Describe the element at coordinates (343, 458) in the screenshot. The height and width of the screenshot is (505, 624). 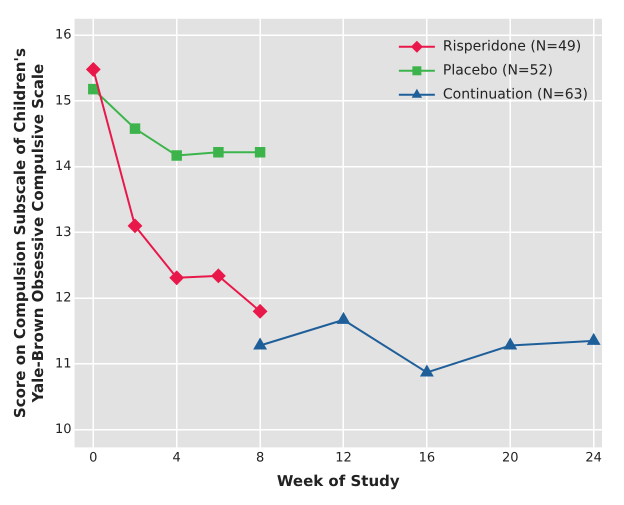
I see `x-tick-label: 12` at that location.